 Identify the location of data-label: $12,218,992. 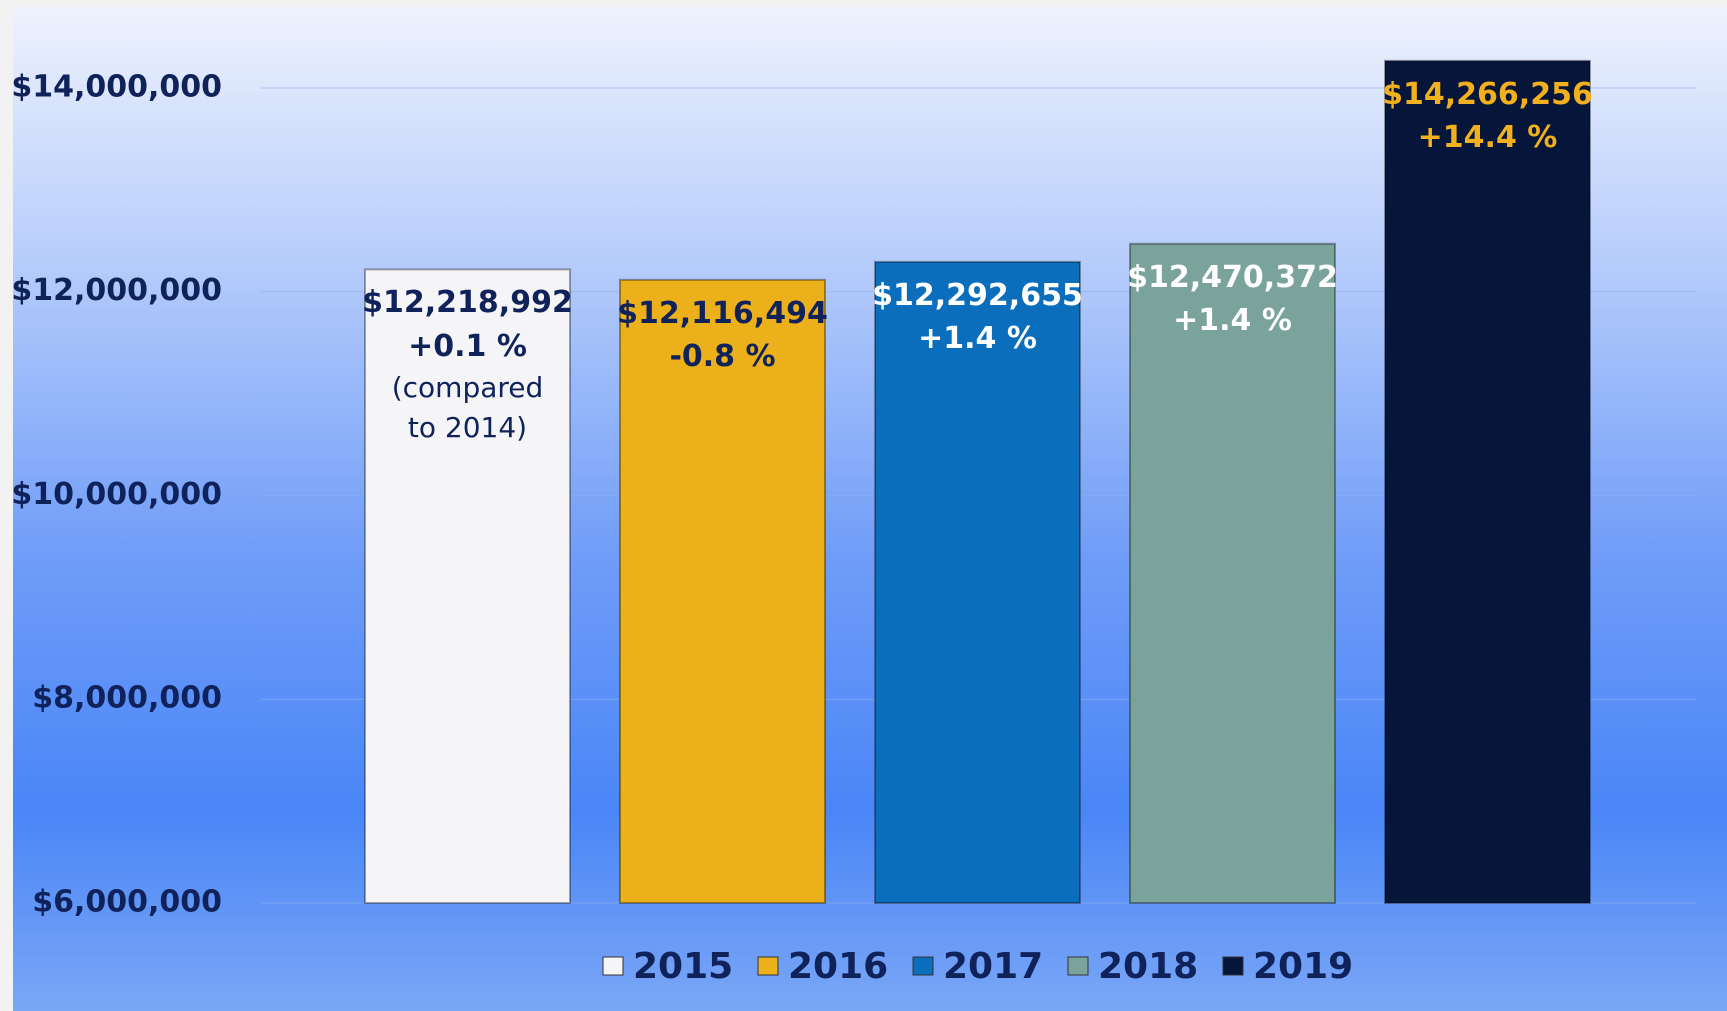
(467, 303).